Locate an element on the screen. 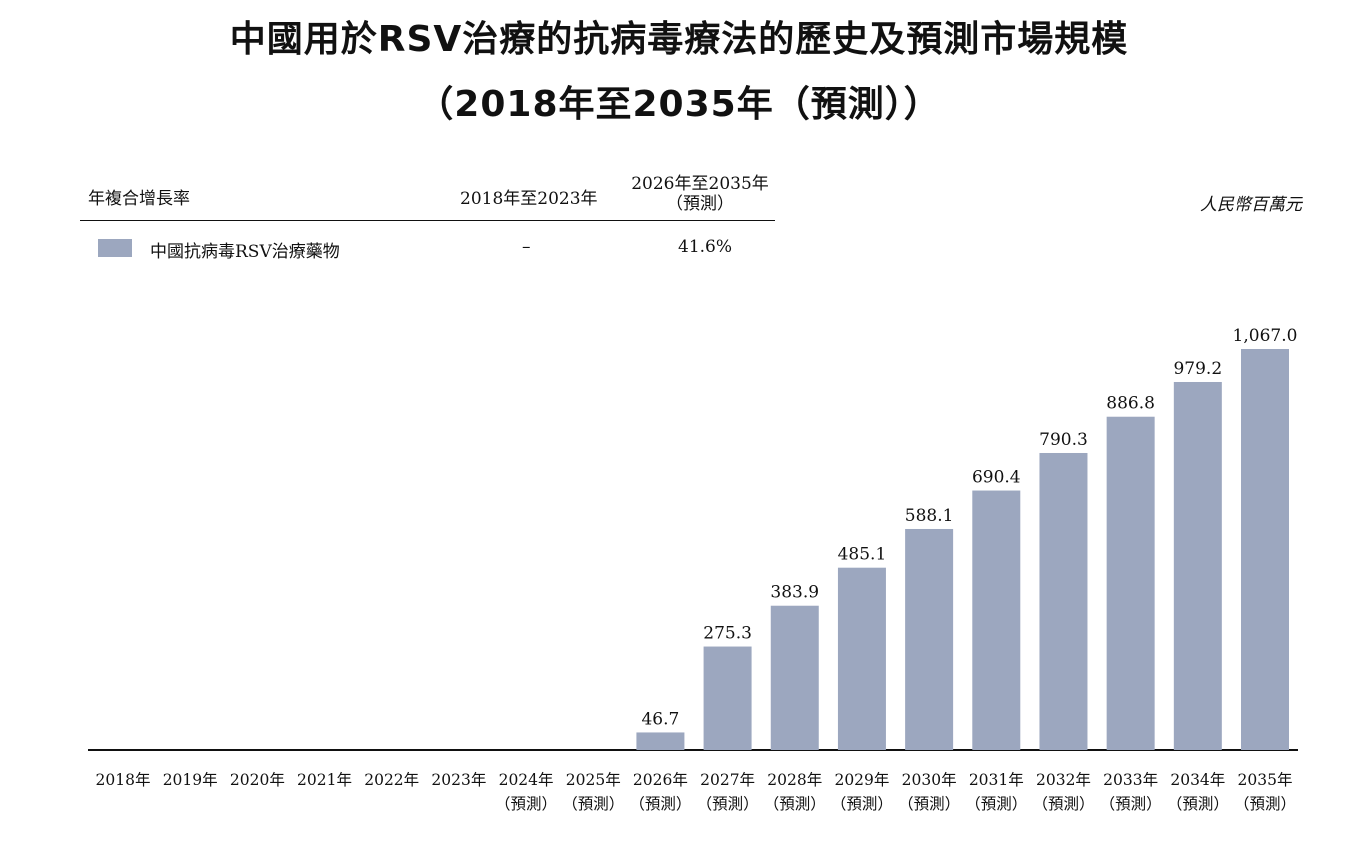 This screenshot has width=1358, height=854. cagr-col2-header: 2026年至2035年 （預測） is located at coordinates (700, 194).